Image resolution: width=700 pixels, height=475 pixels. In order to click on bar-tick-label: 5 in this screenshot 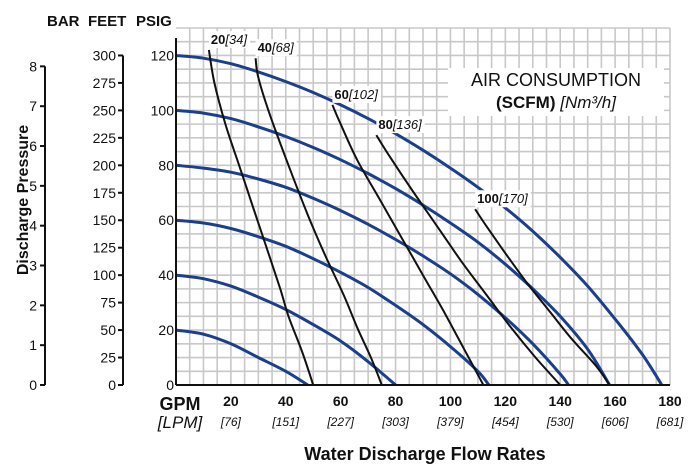, I will do `click(33, 186)`.